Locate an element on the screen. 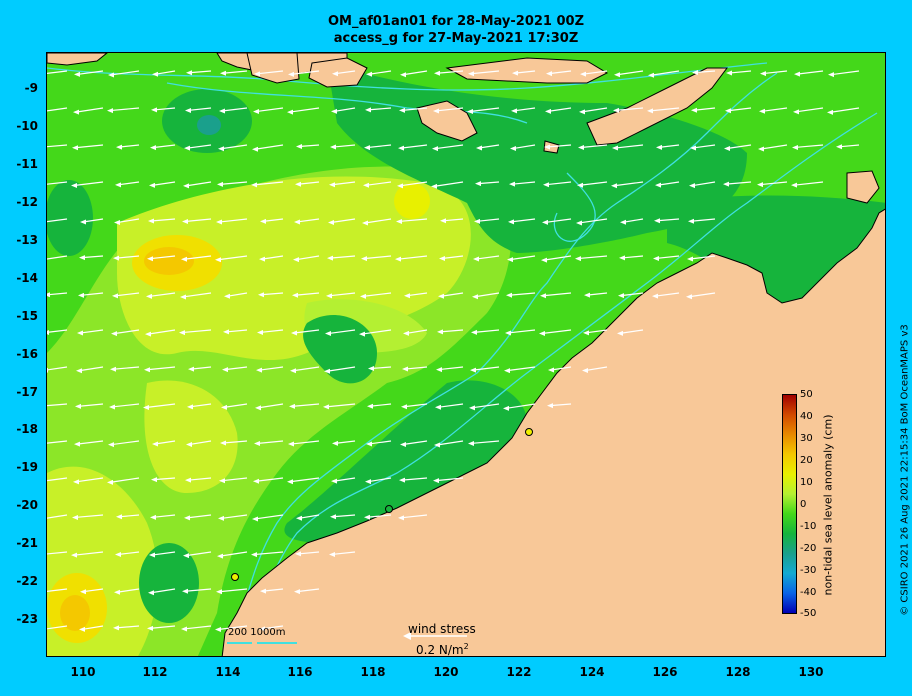 This screenshot has width=912, height=696. contour-north is located at coordinates (407, 76).